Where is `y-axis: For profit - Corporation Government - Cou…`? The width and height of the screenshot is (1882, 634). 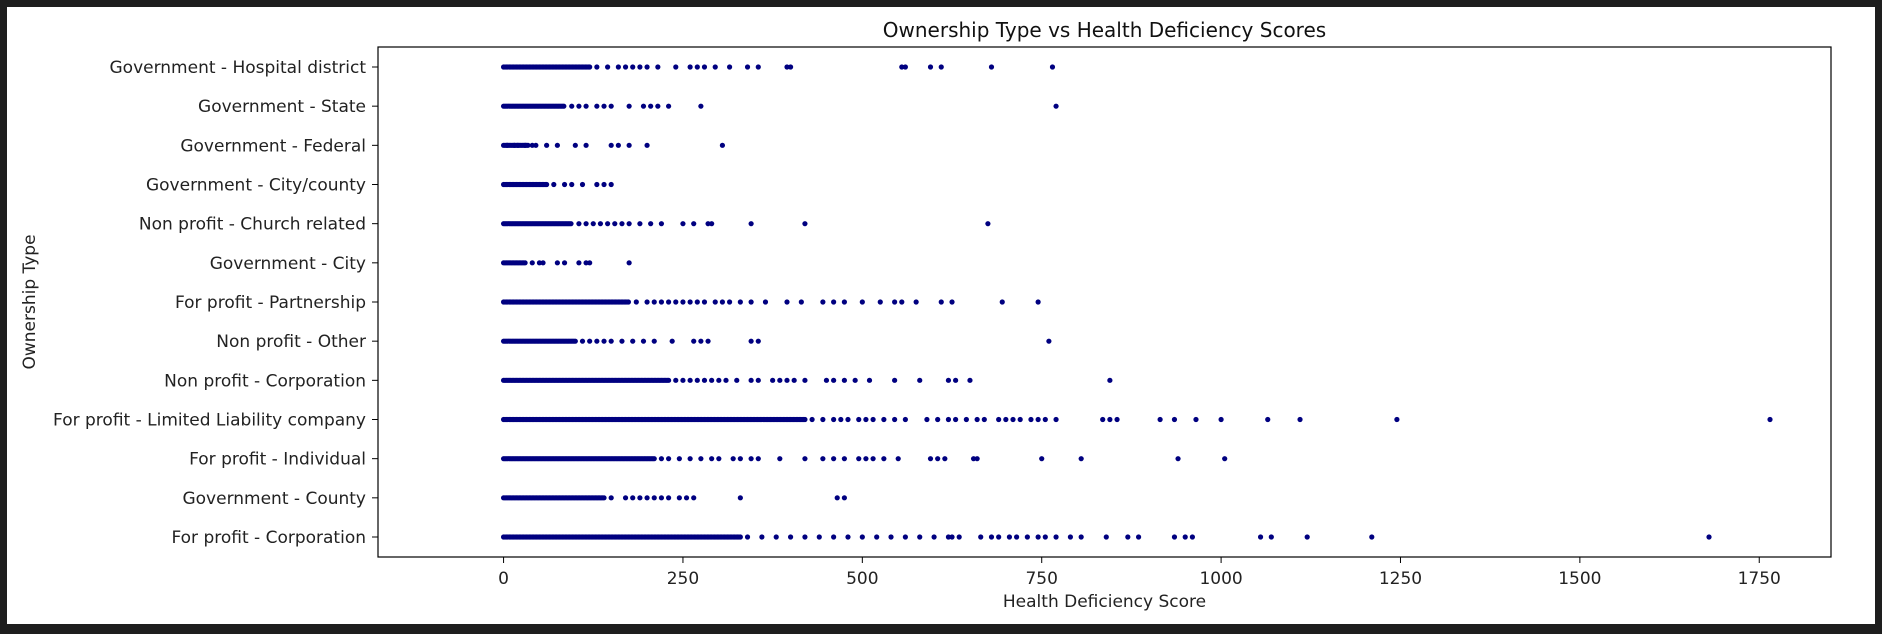 y-axis: For profit - Corporation Government - Cou… is located at coordinates (215, 303).